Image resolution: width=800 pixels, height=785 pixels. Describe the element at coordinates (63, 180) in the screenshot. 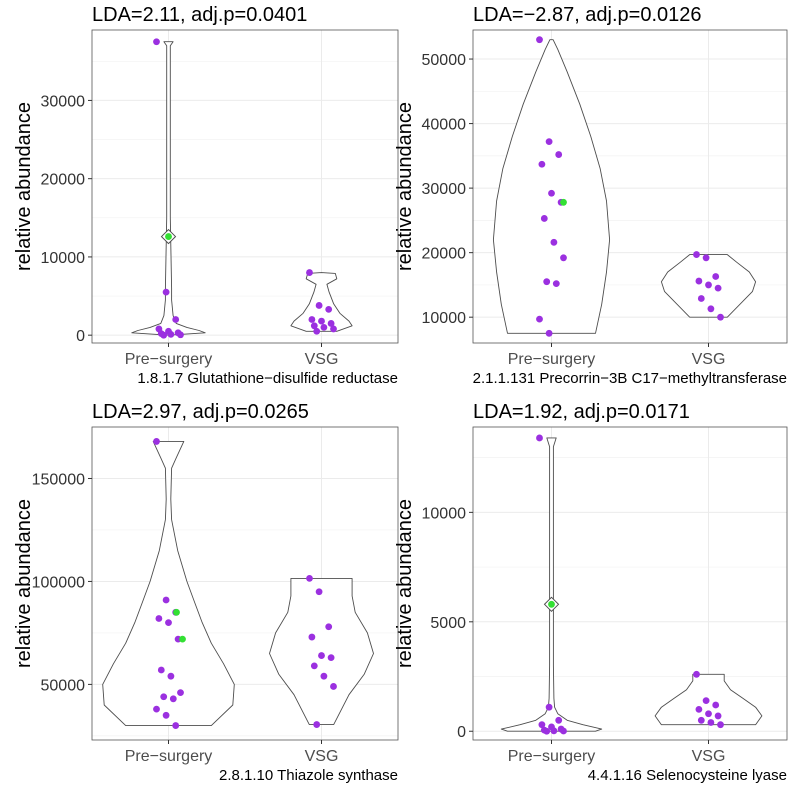

I see `y-tick-label: 20000` at that location.